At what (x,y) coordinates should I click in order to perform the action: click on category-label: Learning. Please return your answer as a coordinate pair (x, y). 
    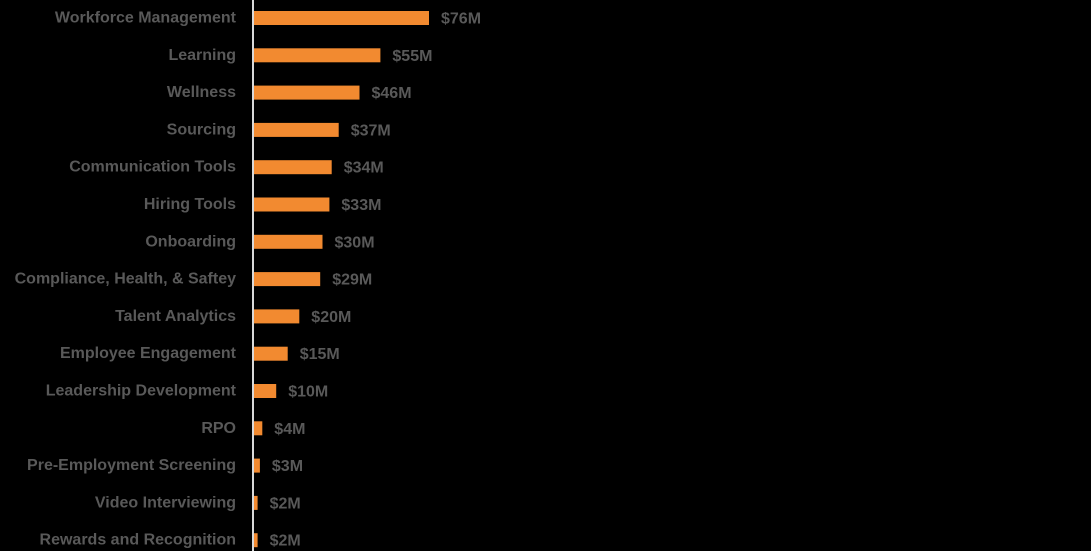
    Looking at the image, I should click on (202, 55).